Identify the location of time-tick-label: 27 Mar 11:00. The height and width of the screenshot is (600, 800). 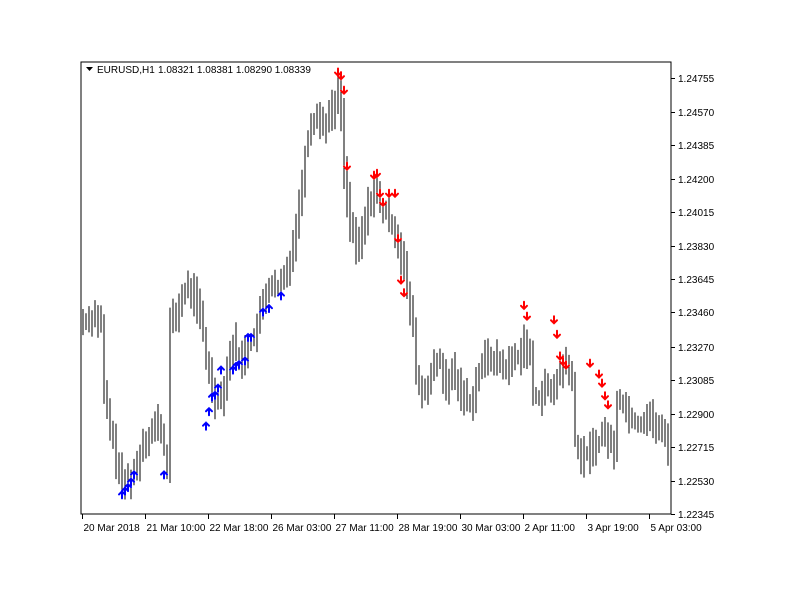
(365, 528).